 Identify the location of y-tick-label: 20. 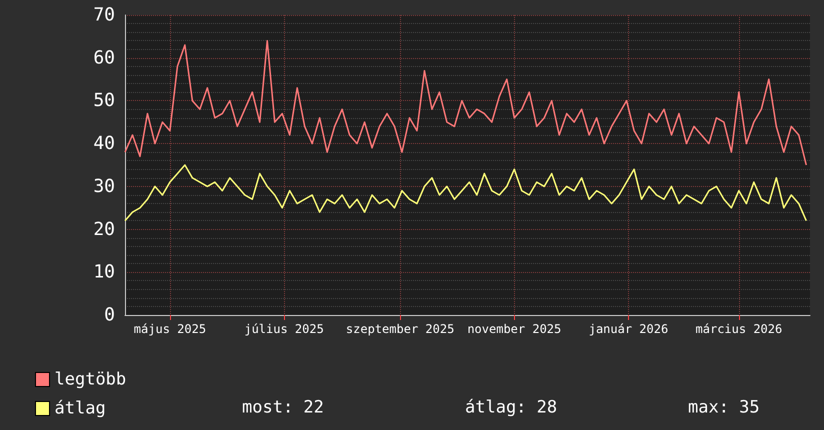
(104, 229).